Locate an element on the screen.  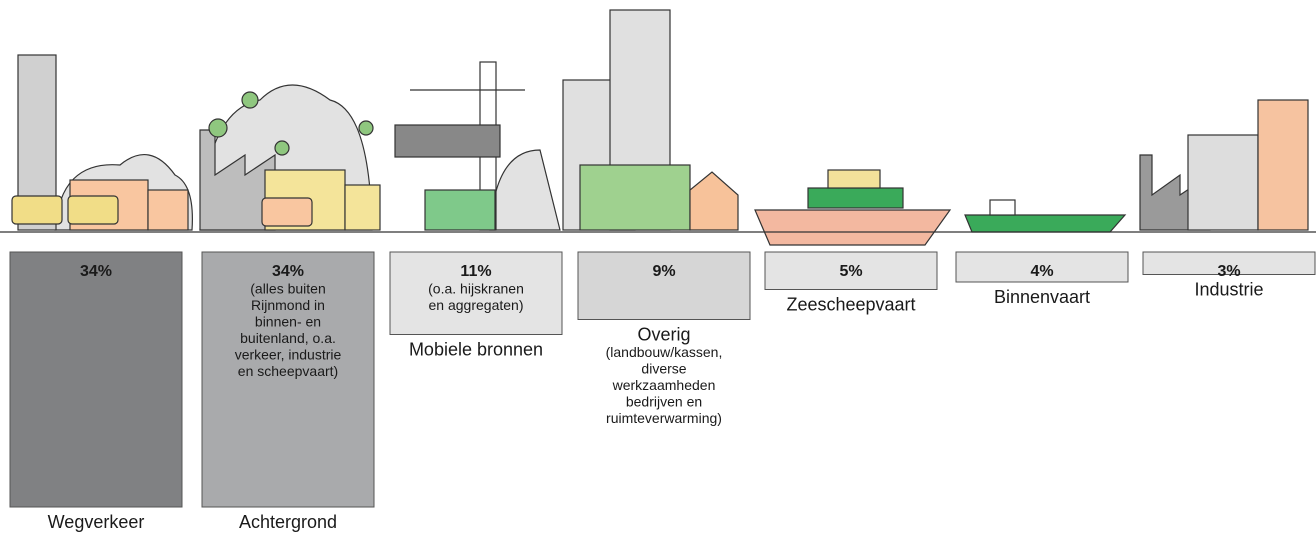
note: Rijnmond in is located at coordinates (288, 305).